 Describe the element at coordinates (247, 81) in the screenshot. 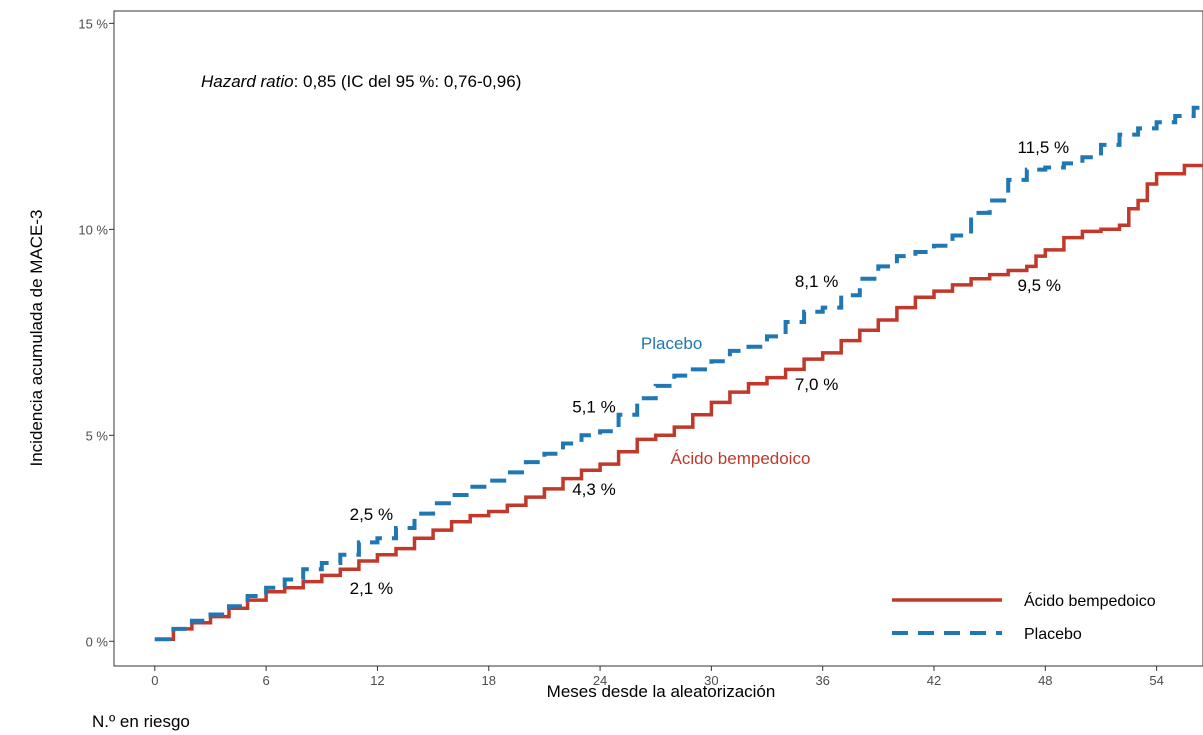

I see `hazard-ratio-italic: Hazard ratio` at that location.